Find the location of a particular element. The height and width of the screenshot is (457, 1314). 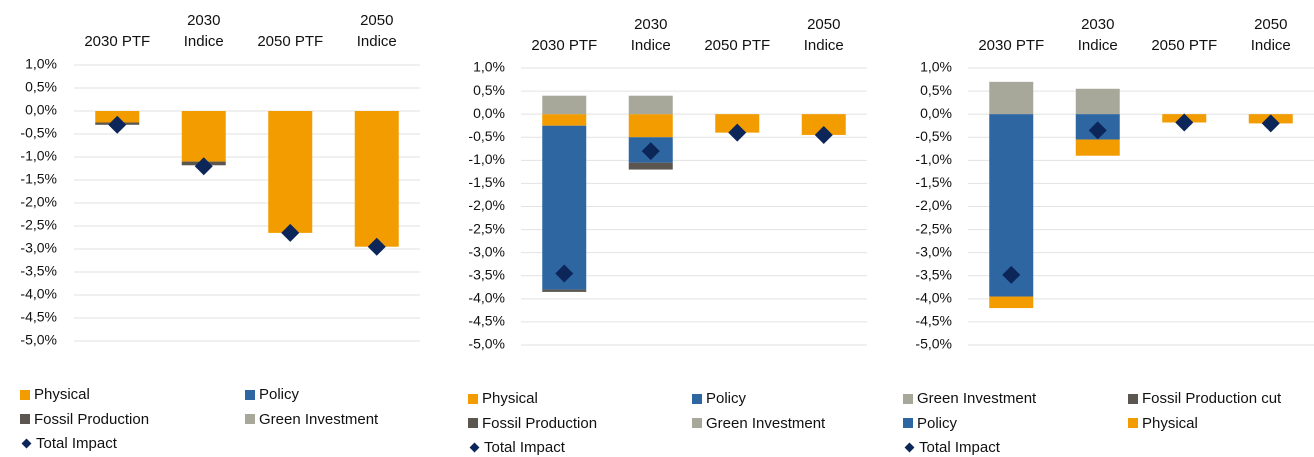

legend-item: Fossil Production is located at coordinates (532, 423).